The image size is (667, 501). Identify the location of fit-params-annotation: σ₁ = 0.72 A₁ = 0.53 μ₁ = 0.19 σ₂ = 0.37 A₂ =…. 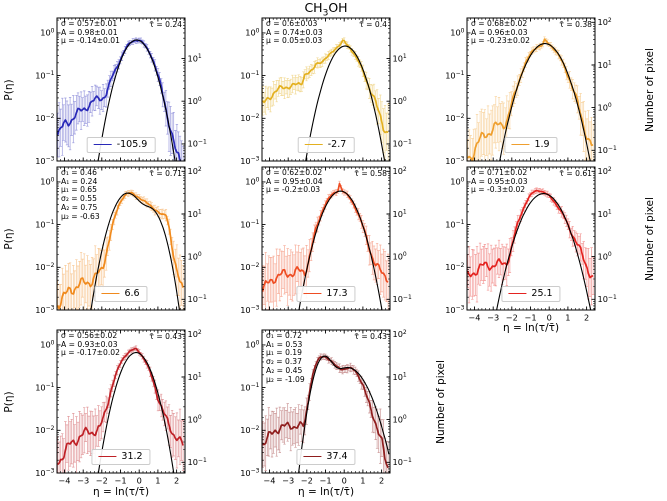
(285, 357).